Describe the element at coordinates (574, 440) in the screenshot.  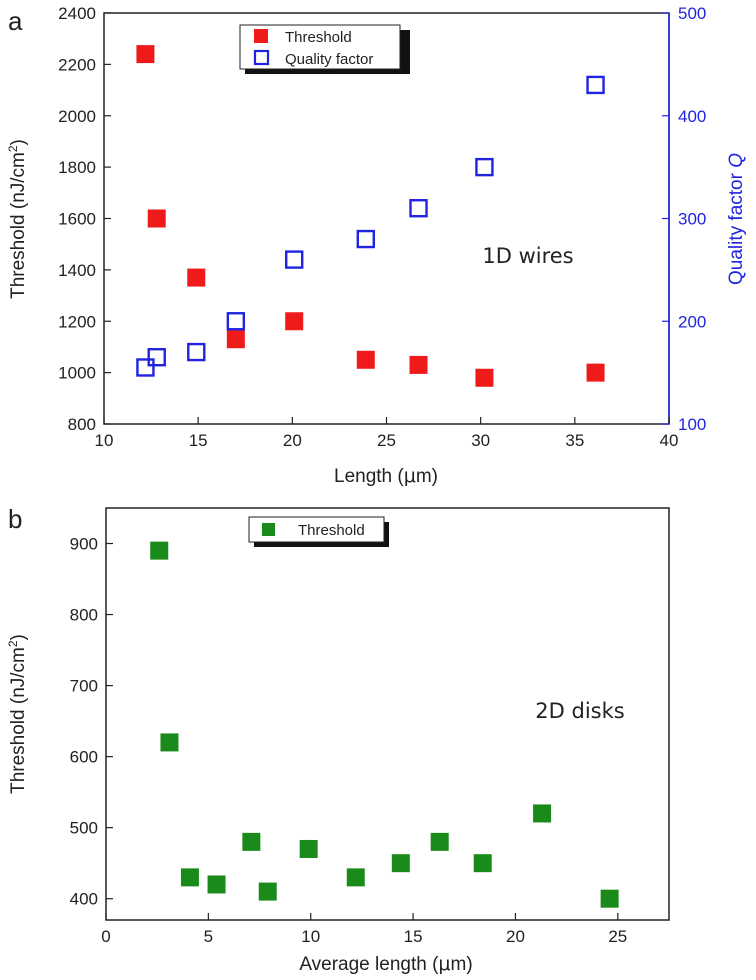
I see `panel-a-x-tick-label: 35` at that location.